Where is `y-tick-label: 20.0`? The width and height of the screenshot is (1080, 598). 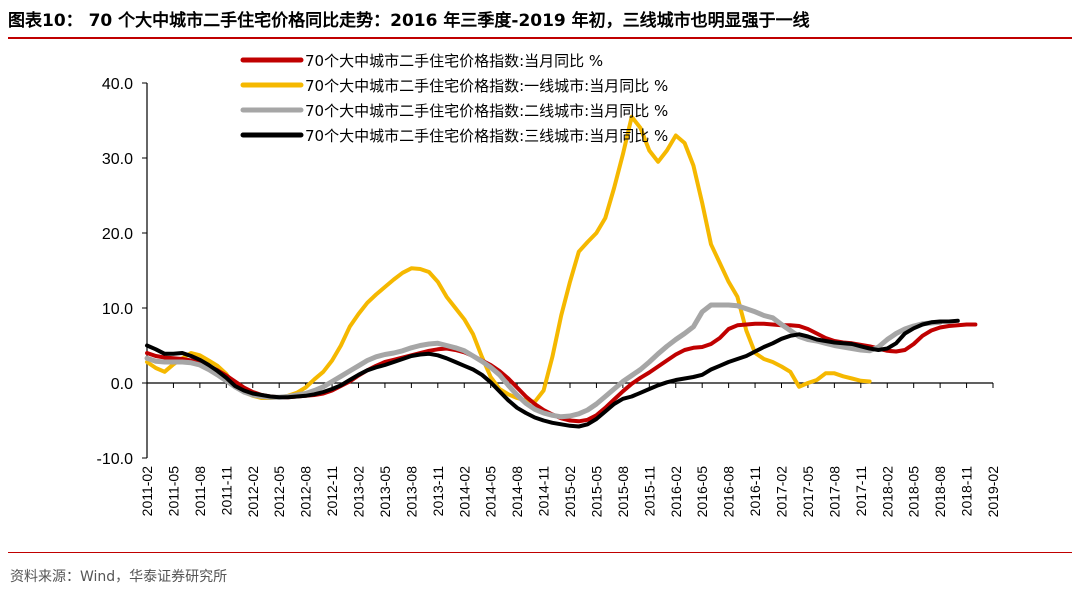 y-tick-label: 20.0 is located at coordinates (117, 234).